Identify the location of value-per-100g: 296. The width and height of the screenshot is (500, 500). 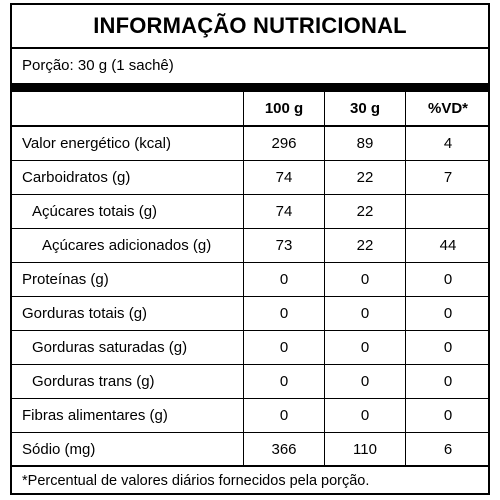
(283, 143).